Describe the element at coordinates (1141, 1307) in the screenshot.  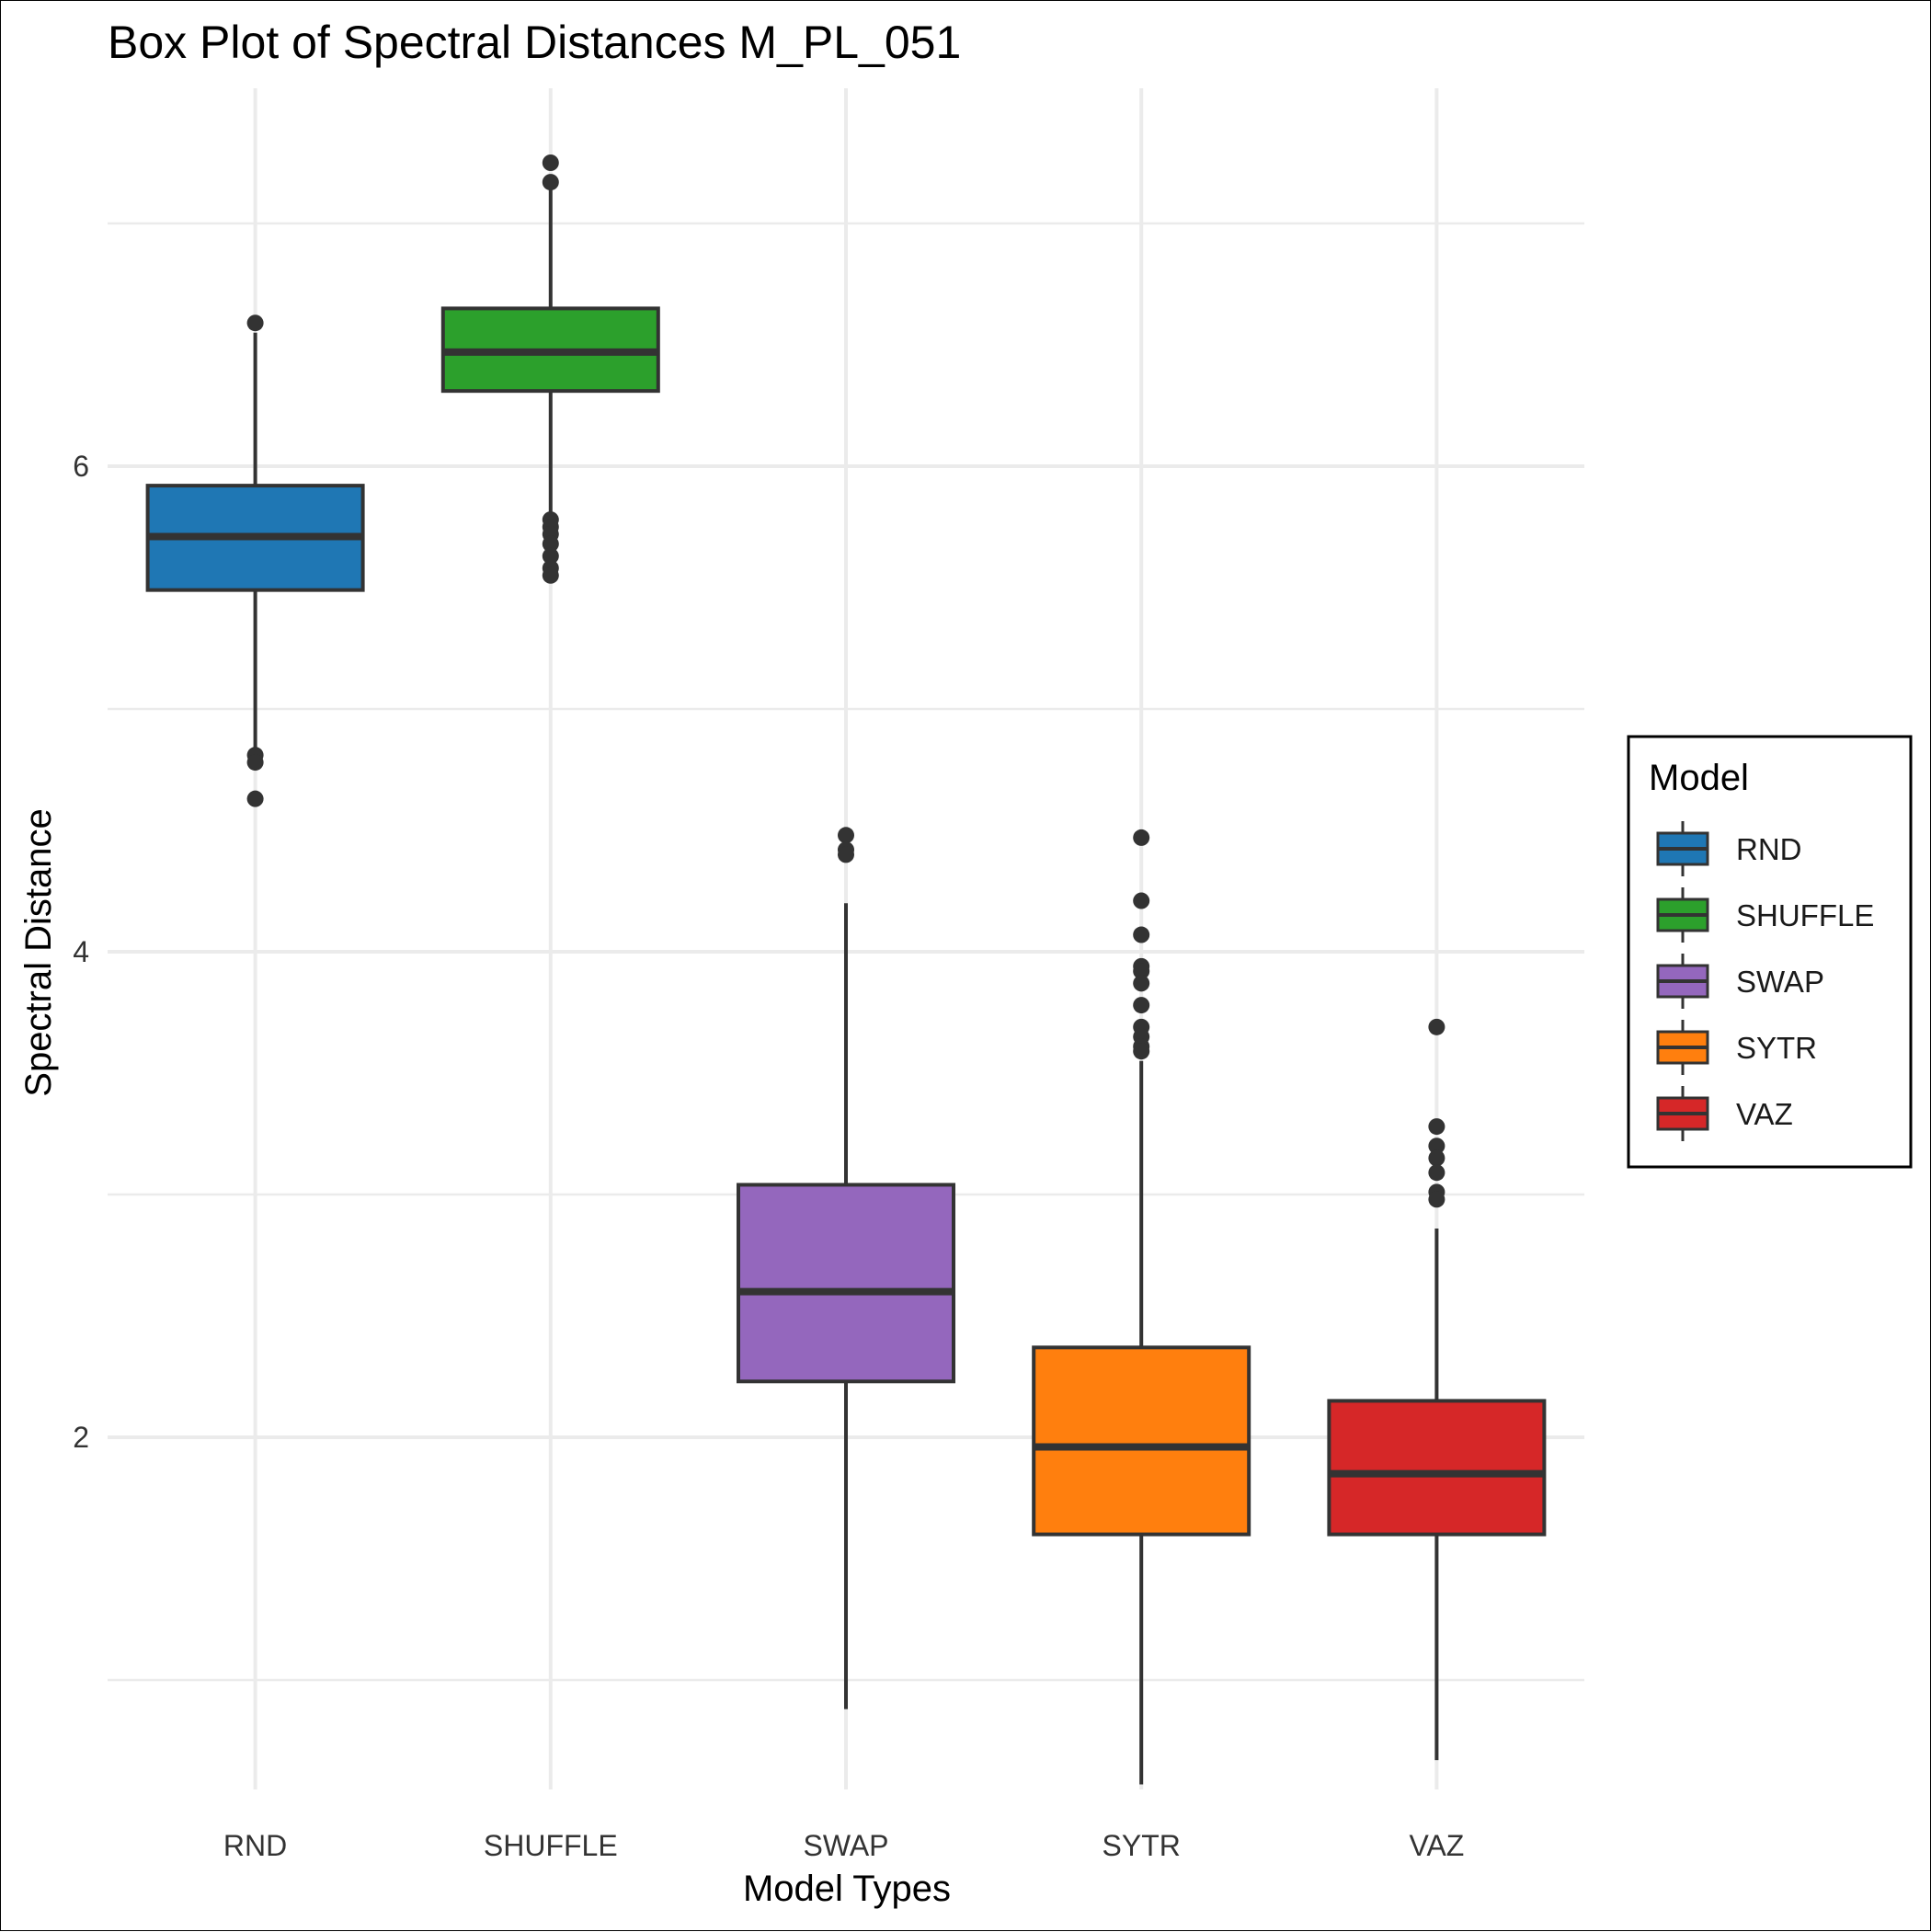
I see `box-sytr` at that location.